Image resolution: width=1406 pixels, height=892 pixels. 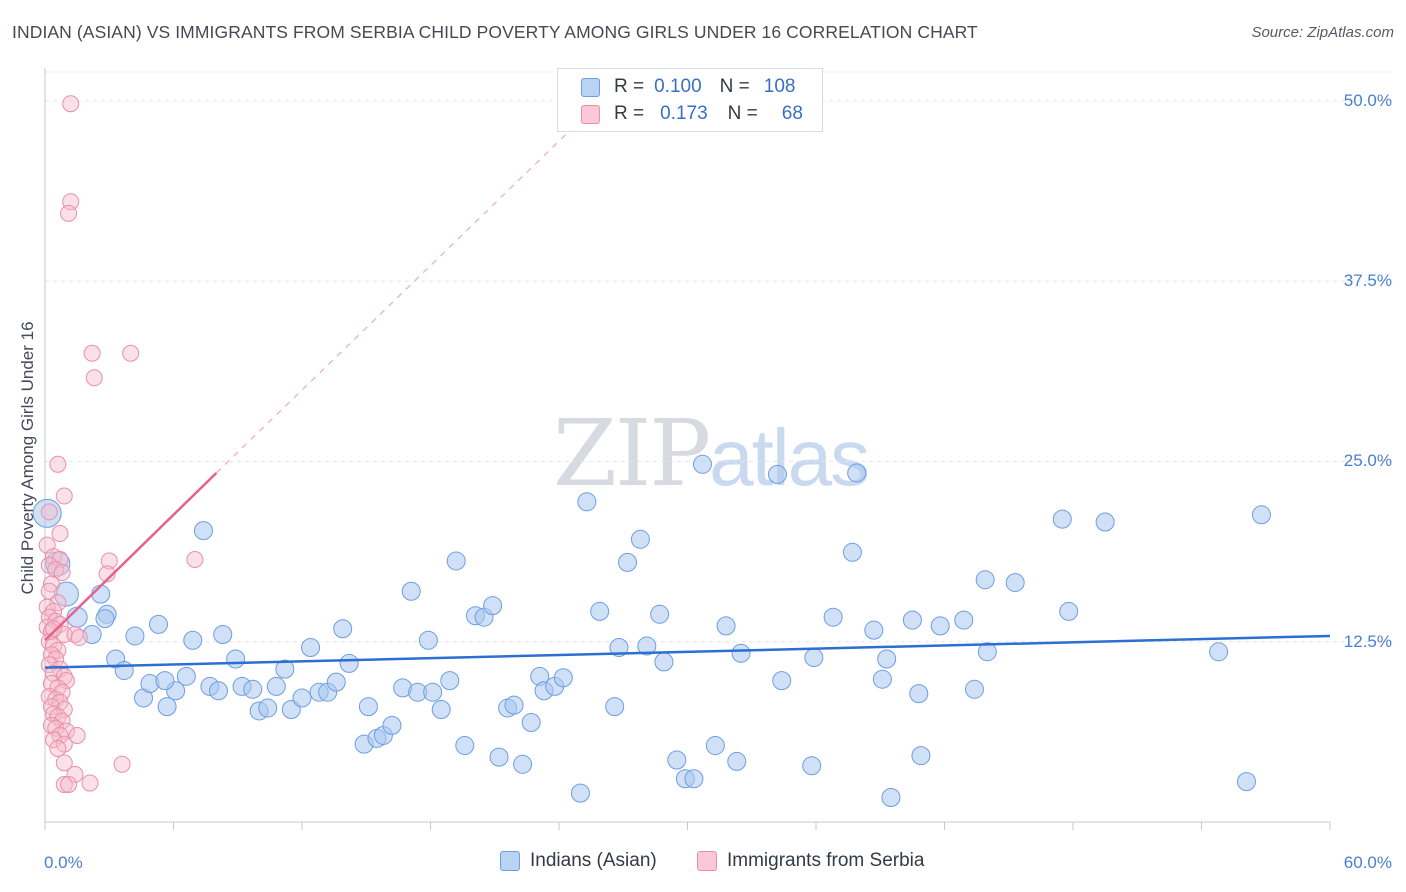 What do you see at coordinates (593, 860) in the screenshot?
I see `legend-label-indians: Indians (Asian)` at bounding box center [593, 860].